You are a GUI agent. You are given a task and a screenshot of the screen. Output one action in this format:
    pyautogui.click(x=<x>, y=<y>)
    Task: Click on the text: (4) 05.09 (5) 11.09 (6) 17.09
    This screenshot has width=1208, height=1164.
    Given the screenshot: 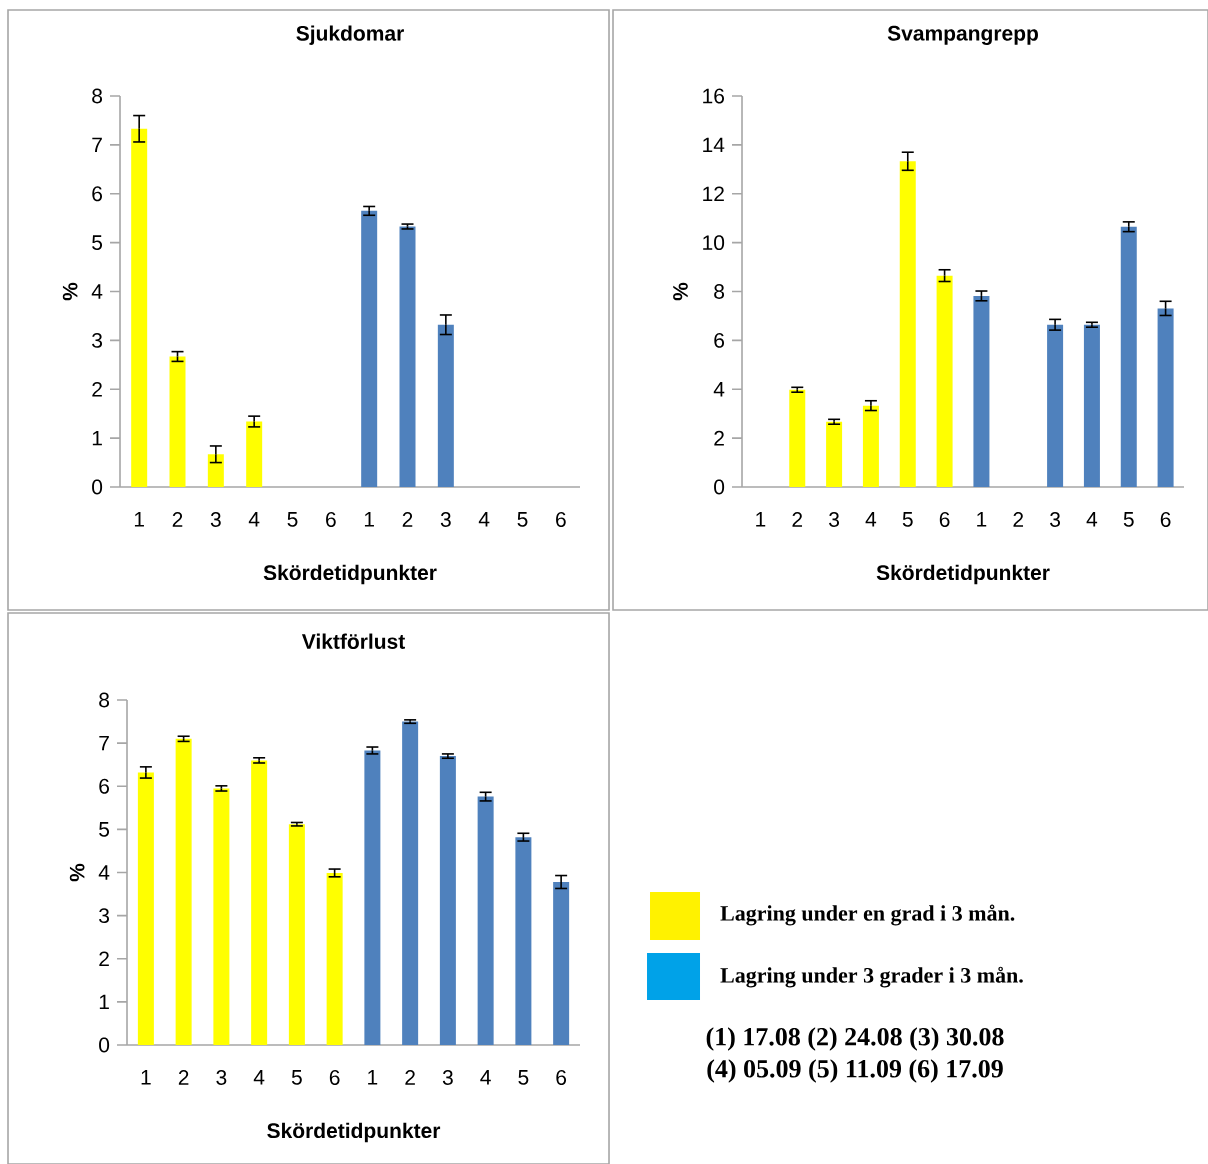 What is the action you would take?
    pyautogui.click(x=855, y=1071)
    